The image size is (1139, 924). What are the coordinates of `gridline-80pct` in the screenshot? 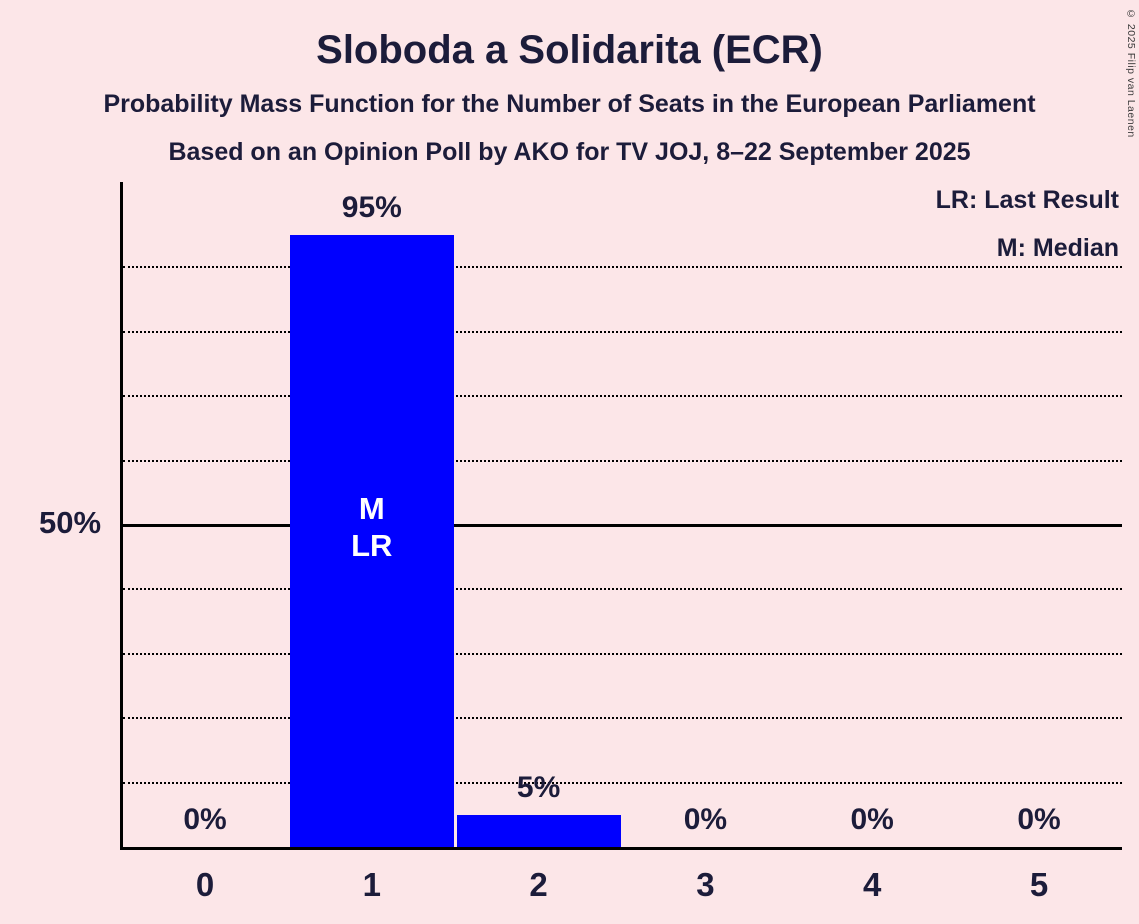 It's located at (622, 331).